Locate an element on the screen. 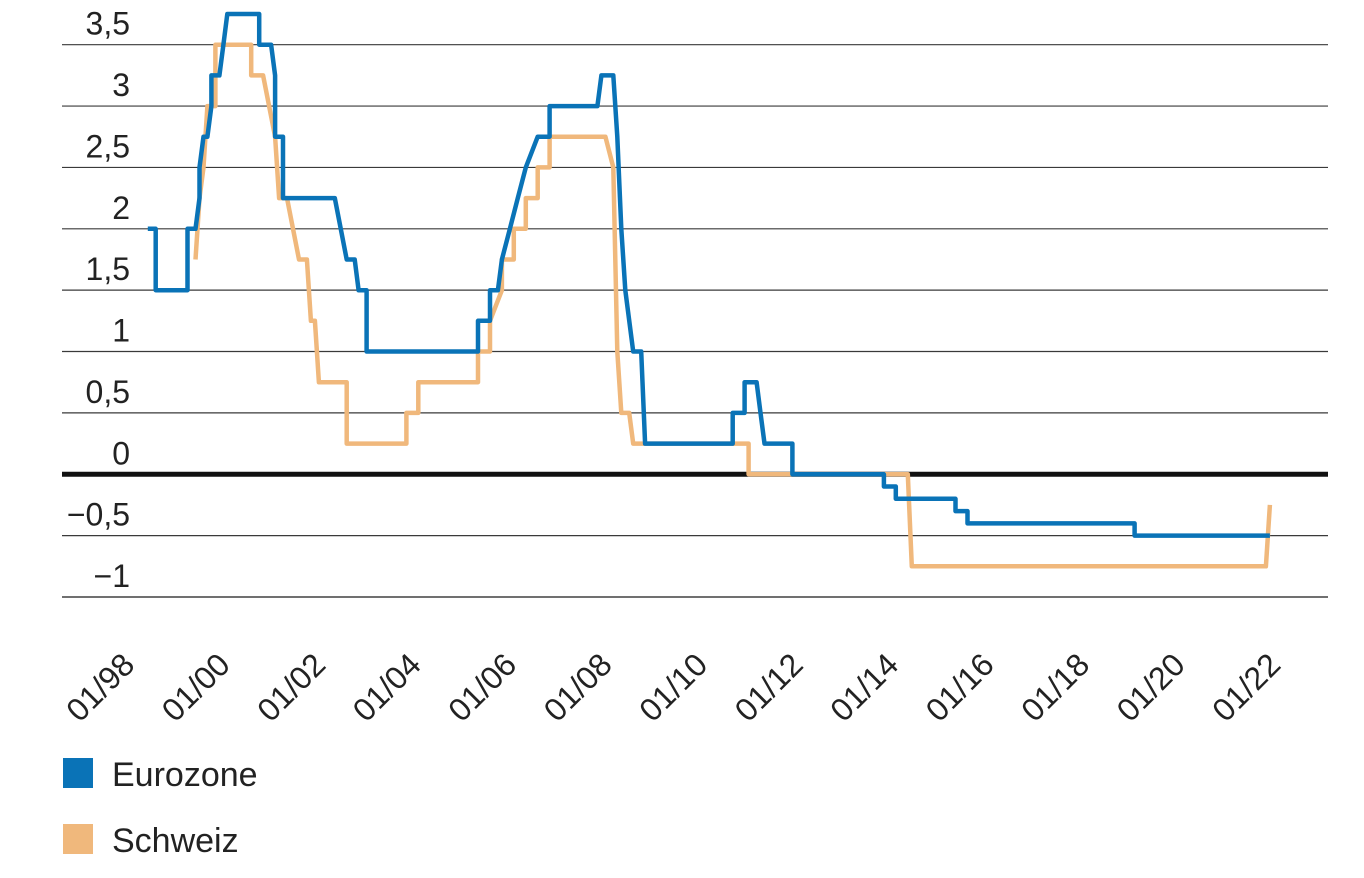  x-tick-label: 01/08 is located at coordinates (578, 687).